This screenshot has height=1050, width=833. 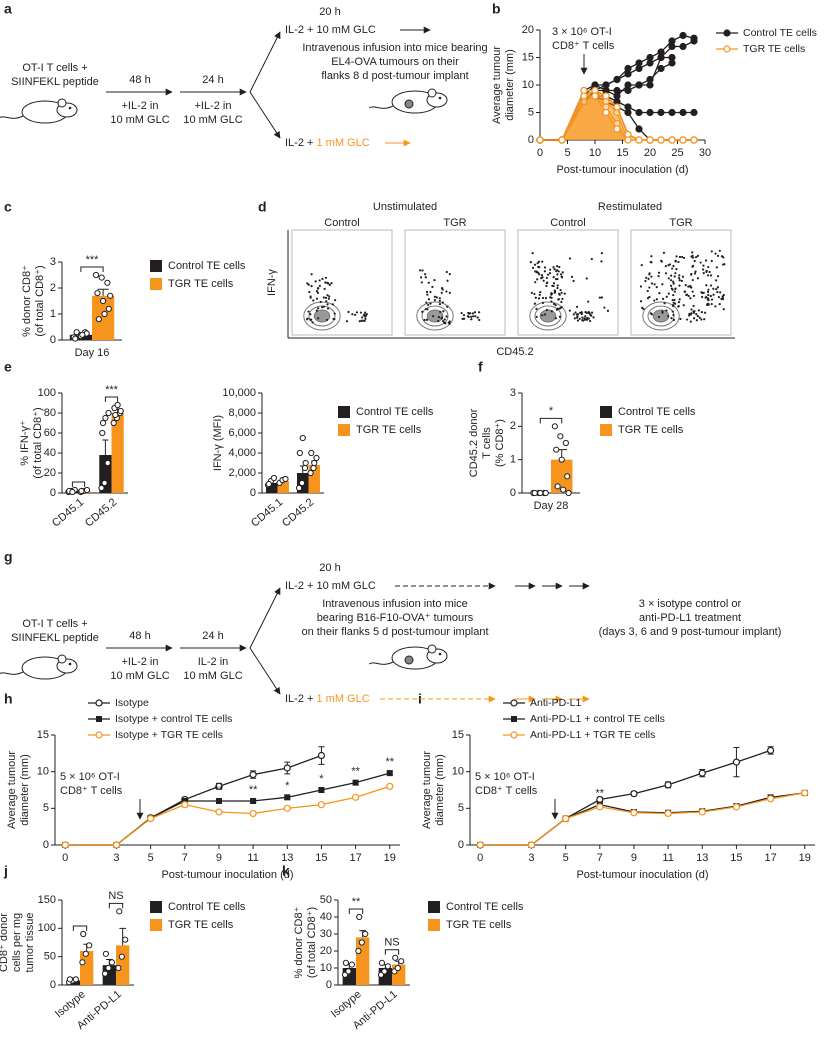 I want to click on legend-label: TGR TE cells, so click(x=389, y=430).